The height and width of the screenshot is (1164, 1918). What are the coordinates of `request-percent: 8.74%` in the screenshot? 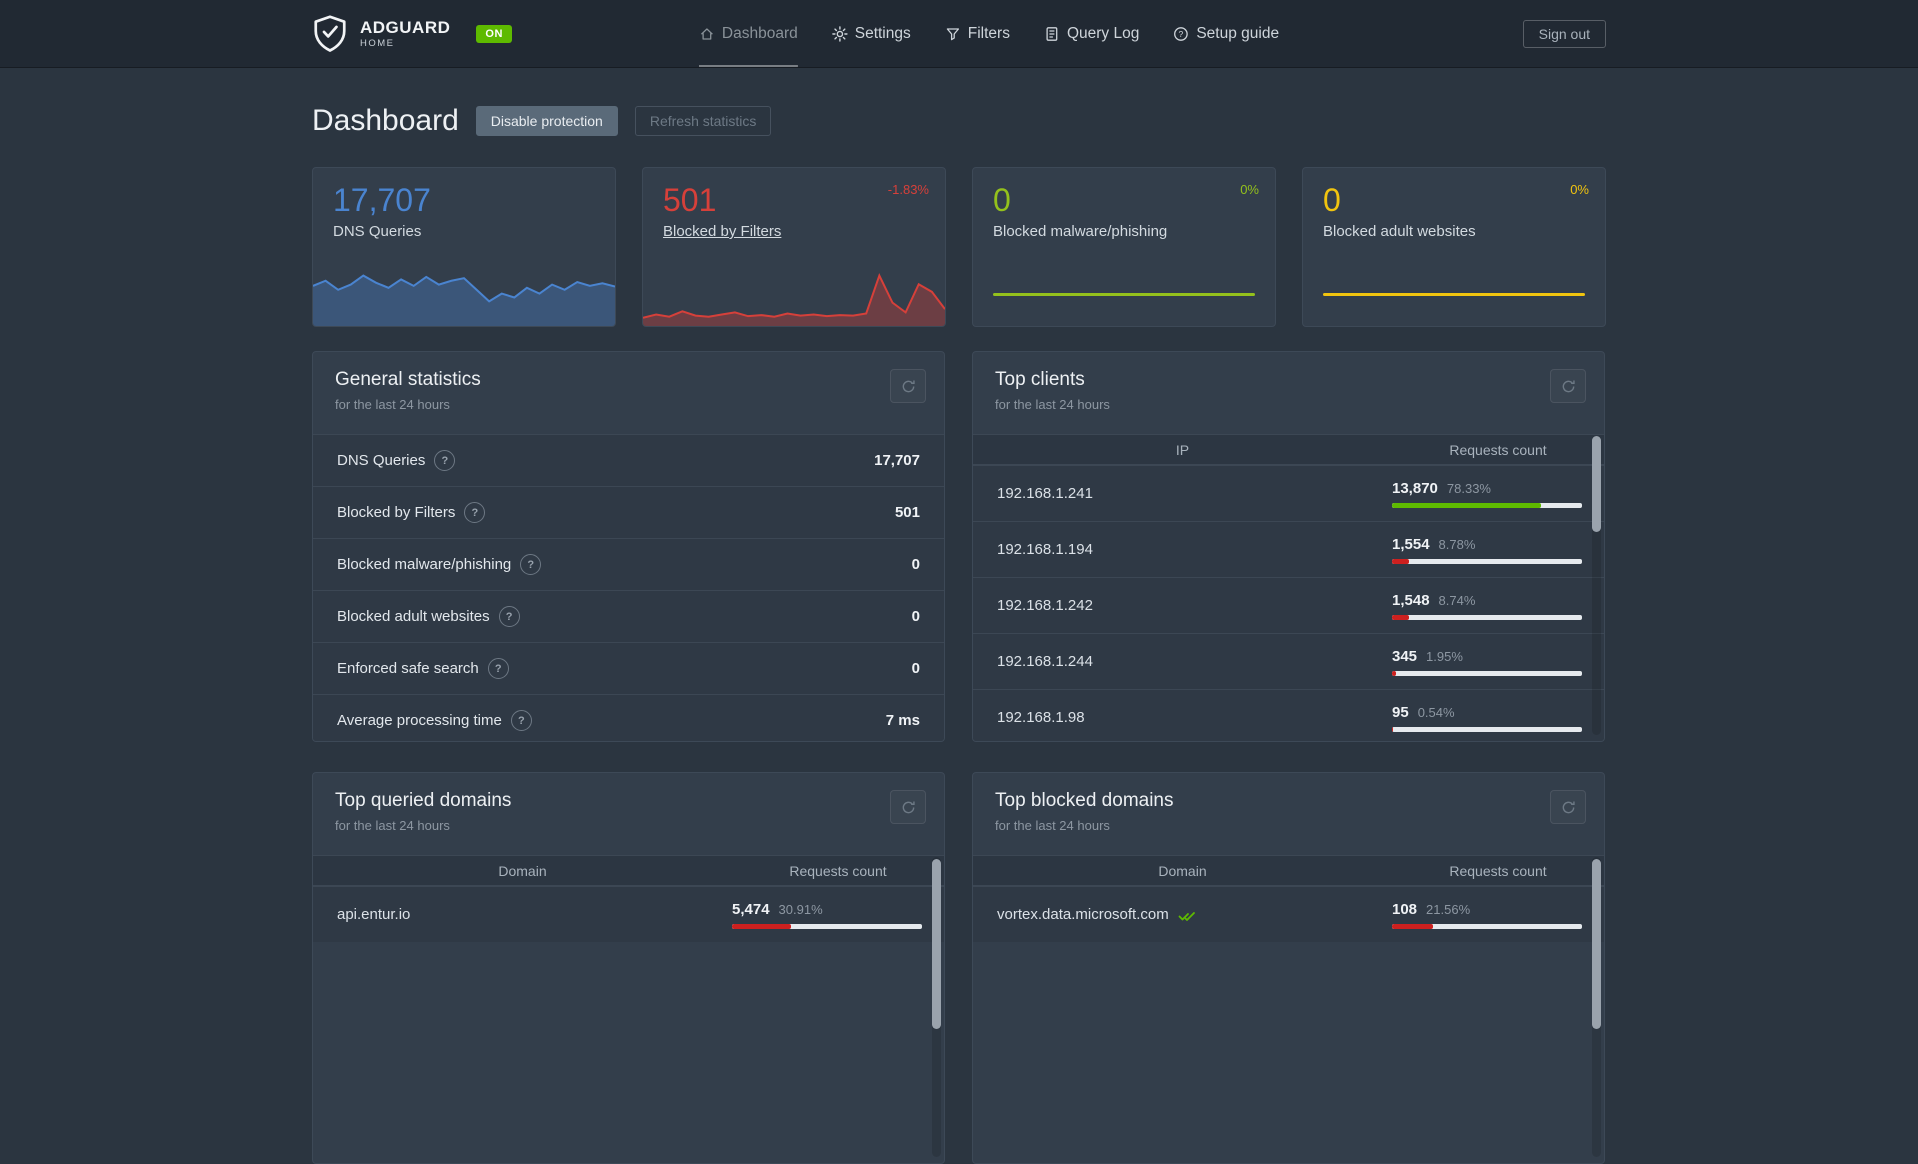 It's located at (1457, 600).